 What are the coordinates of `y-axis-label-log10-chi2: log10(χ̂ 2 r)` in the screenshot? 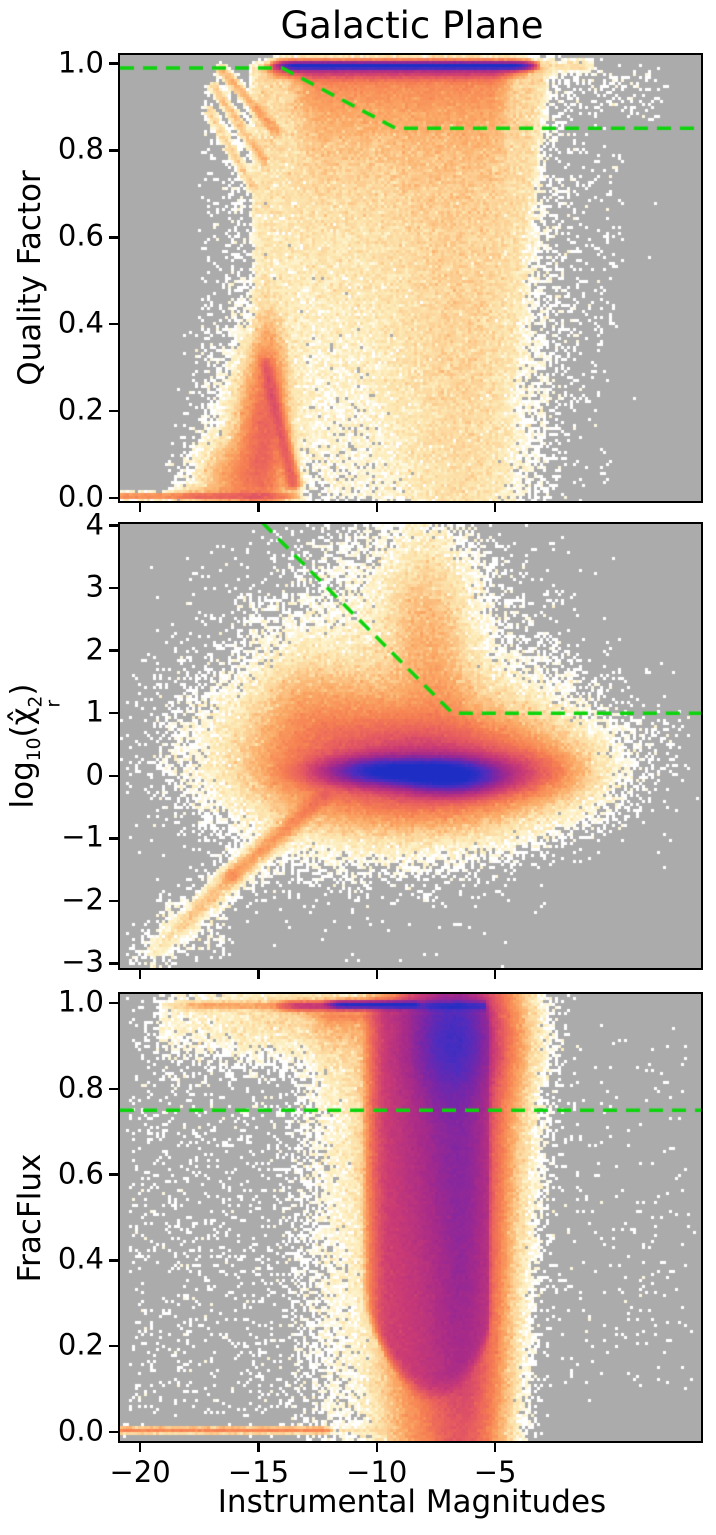 It's located at (34, 746).